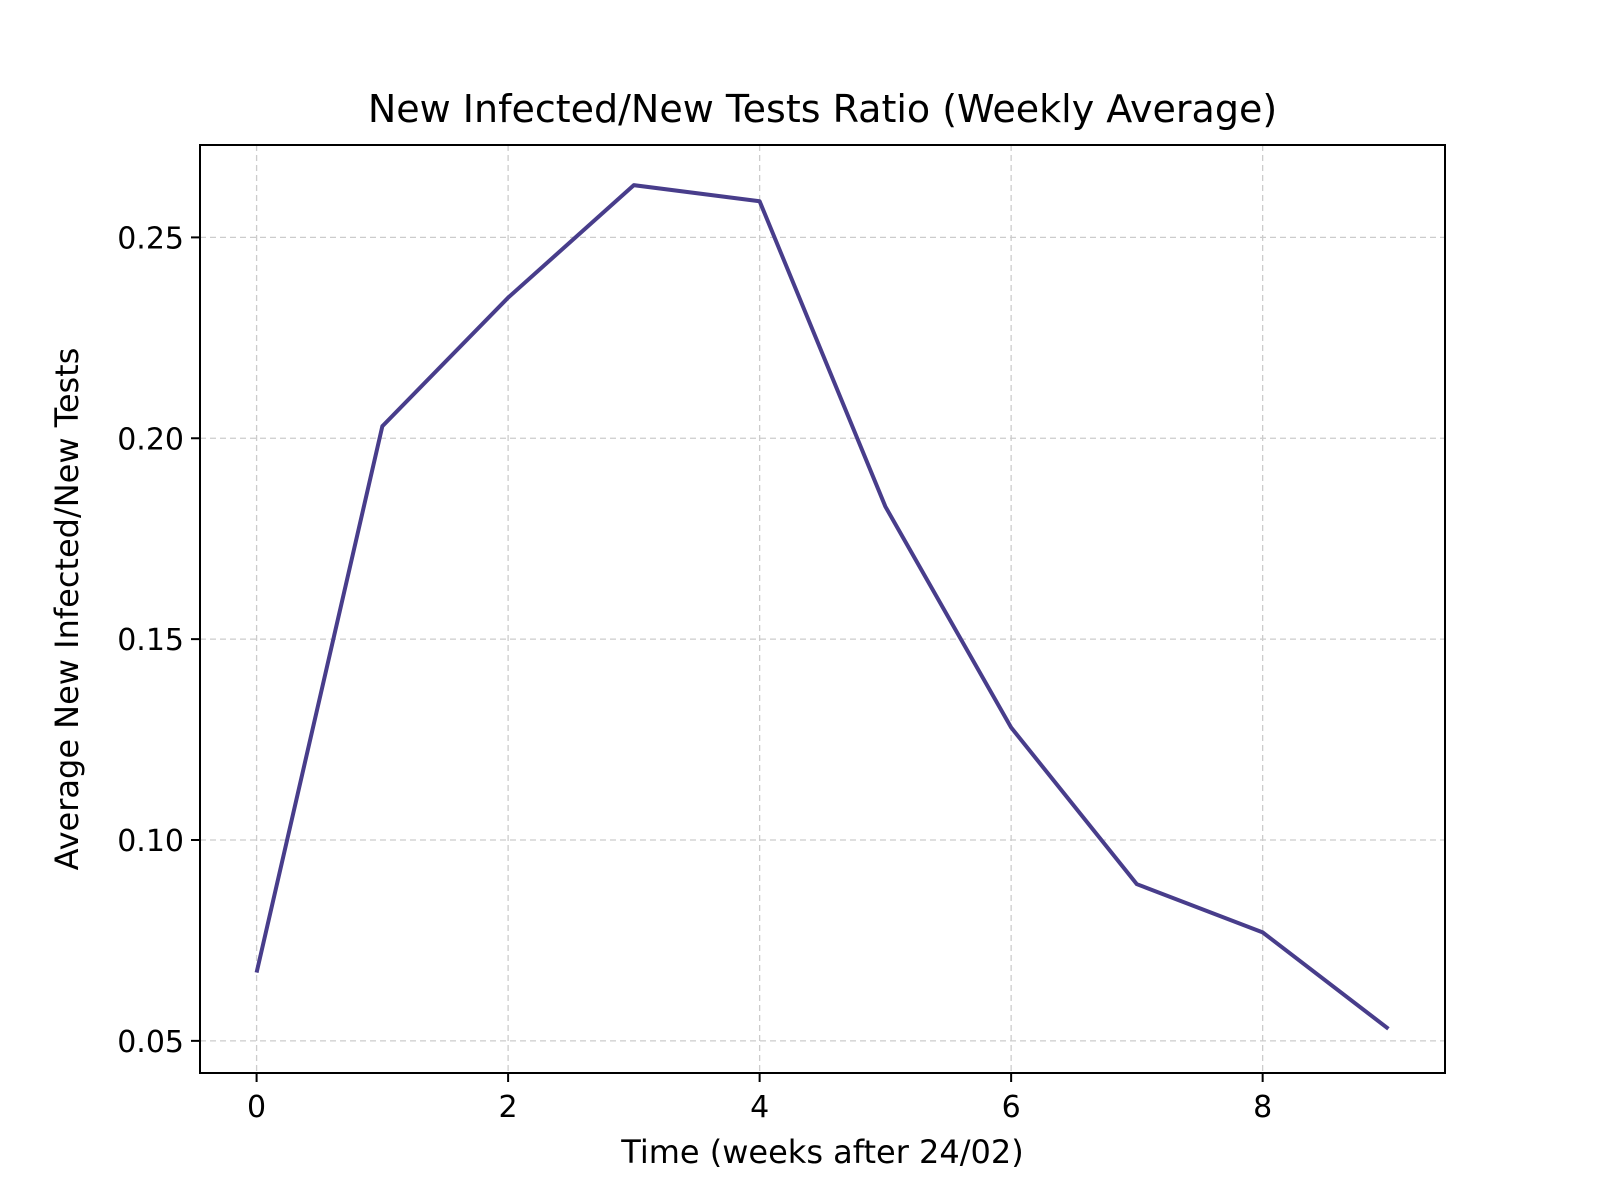 The image size is (1600, 1200). I want to click on y-tick-label: 0.15, so click(150, 640).